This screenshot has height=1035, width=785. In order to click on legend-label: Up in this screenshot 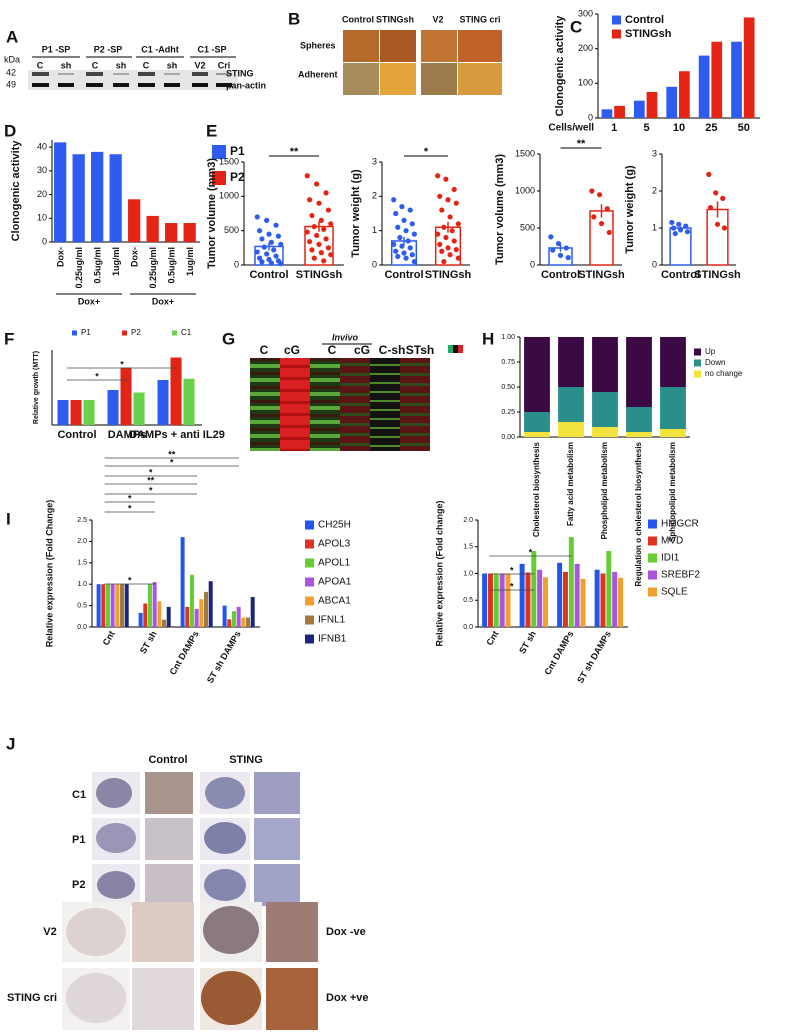, I will do `click(710, 351)`.